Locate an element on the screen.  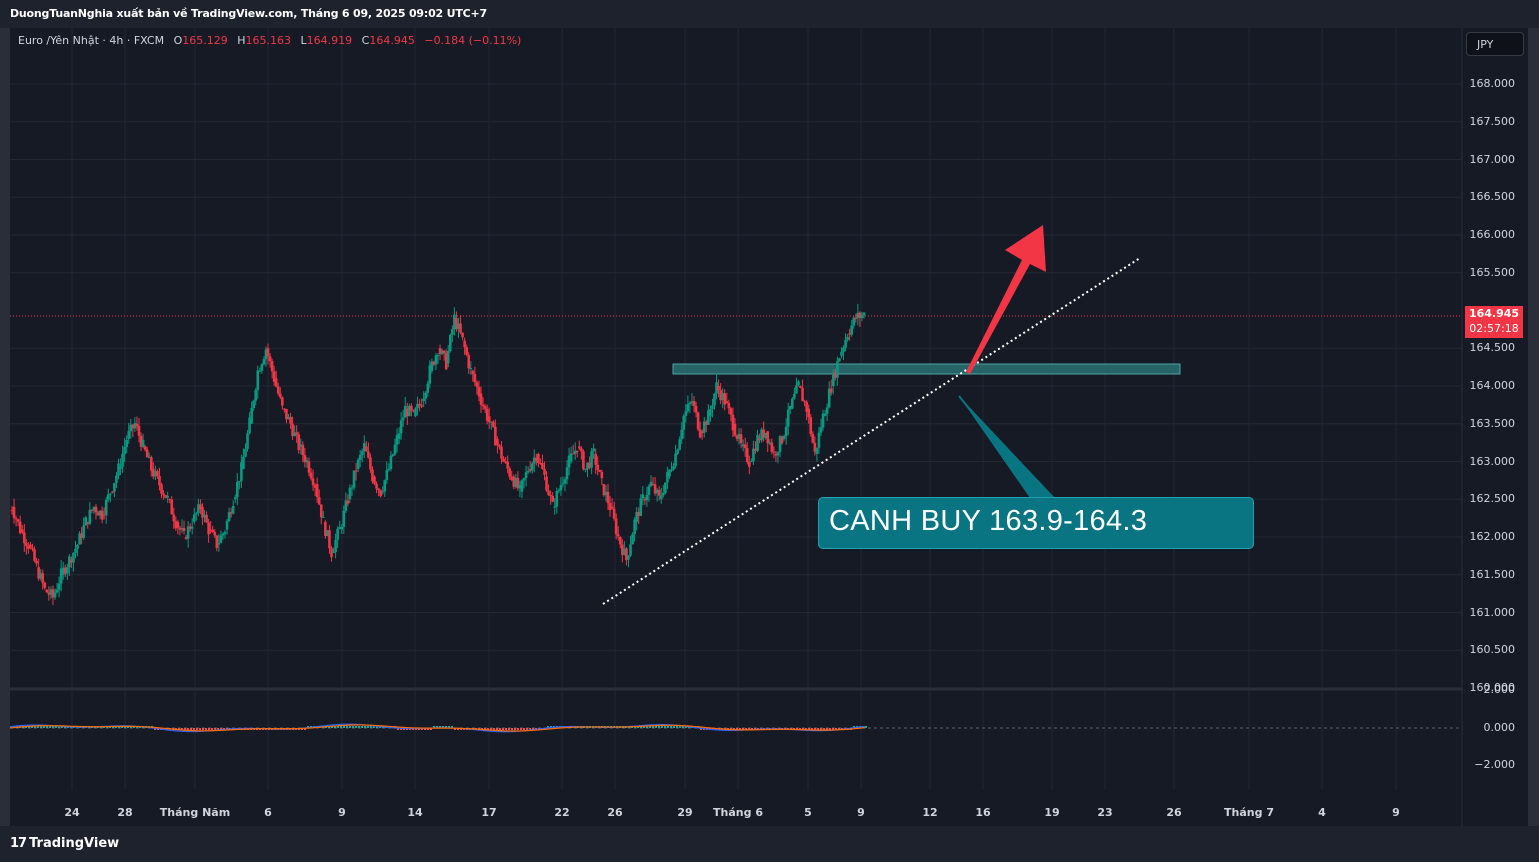
price-axis-label: 165.500 is located at coordinates (1492, 272).